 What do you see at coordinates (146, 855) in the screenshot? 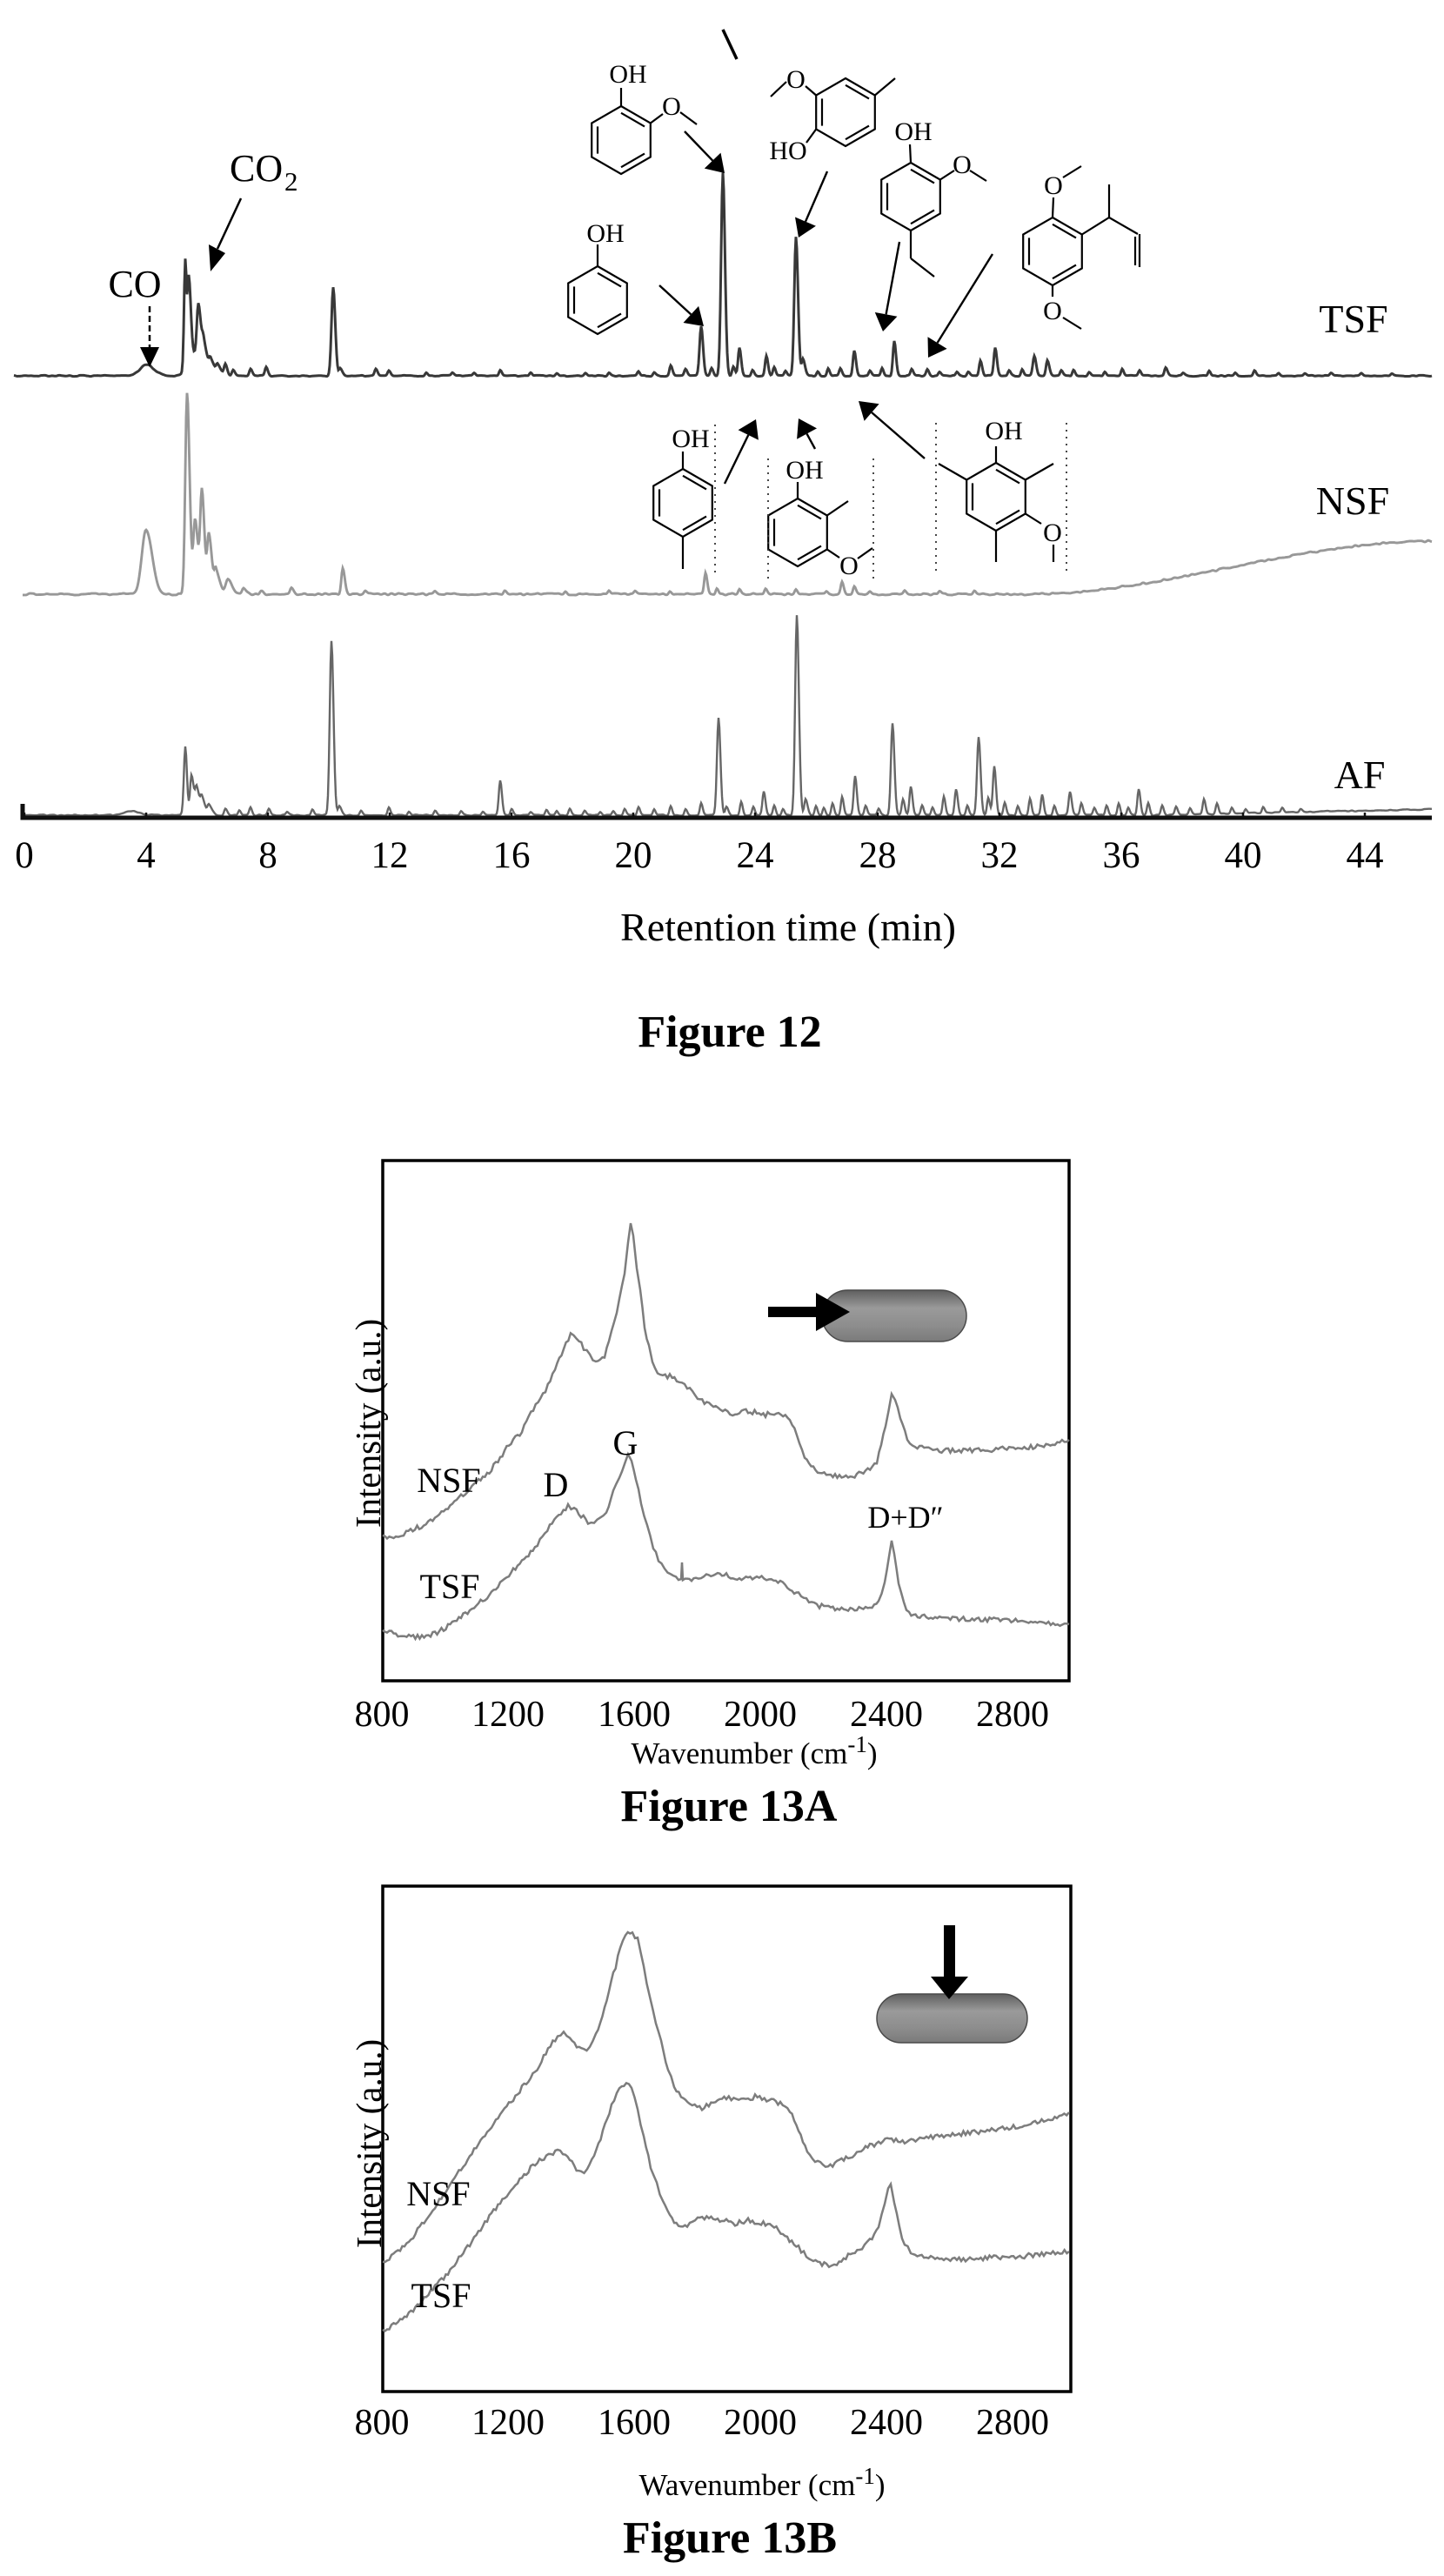
I see `svg-text: 4` at bounding box center [146, 855].